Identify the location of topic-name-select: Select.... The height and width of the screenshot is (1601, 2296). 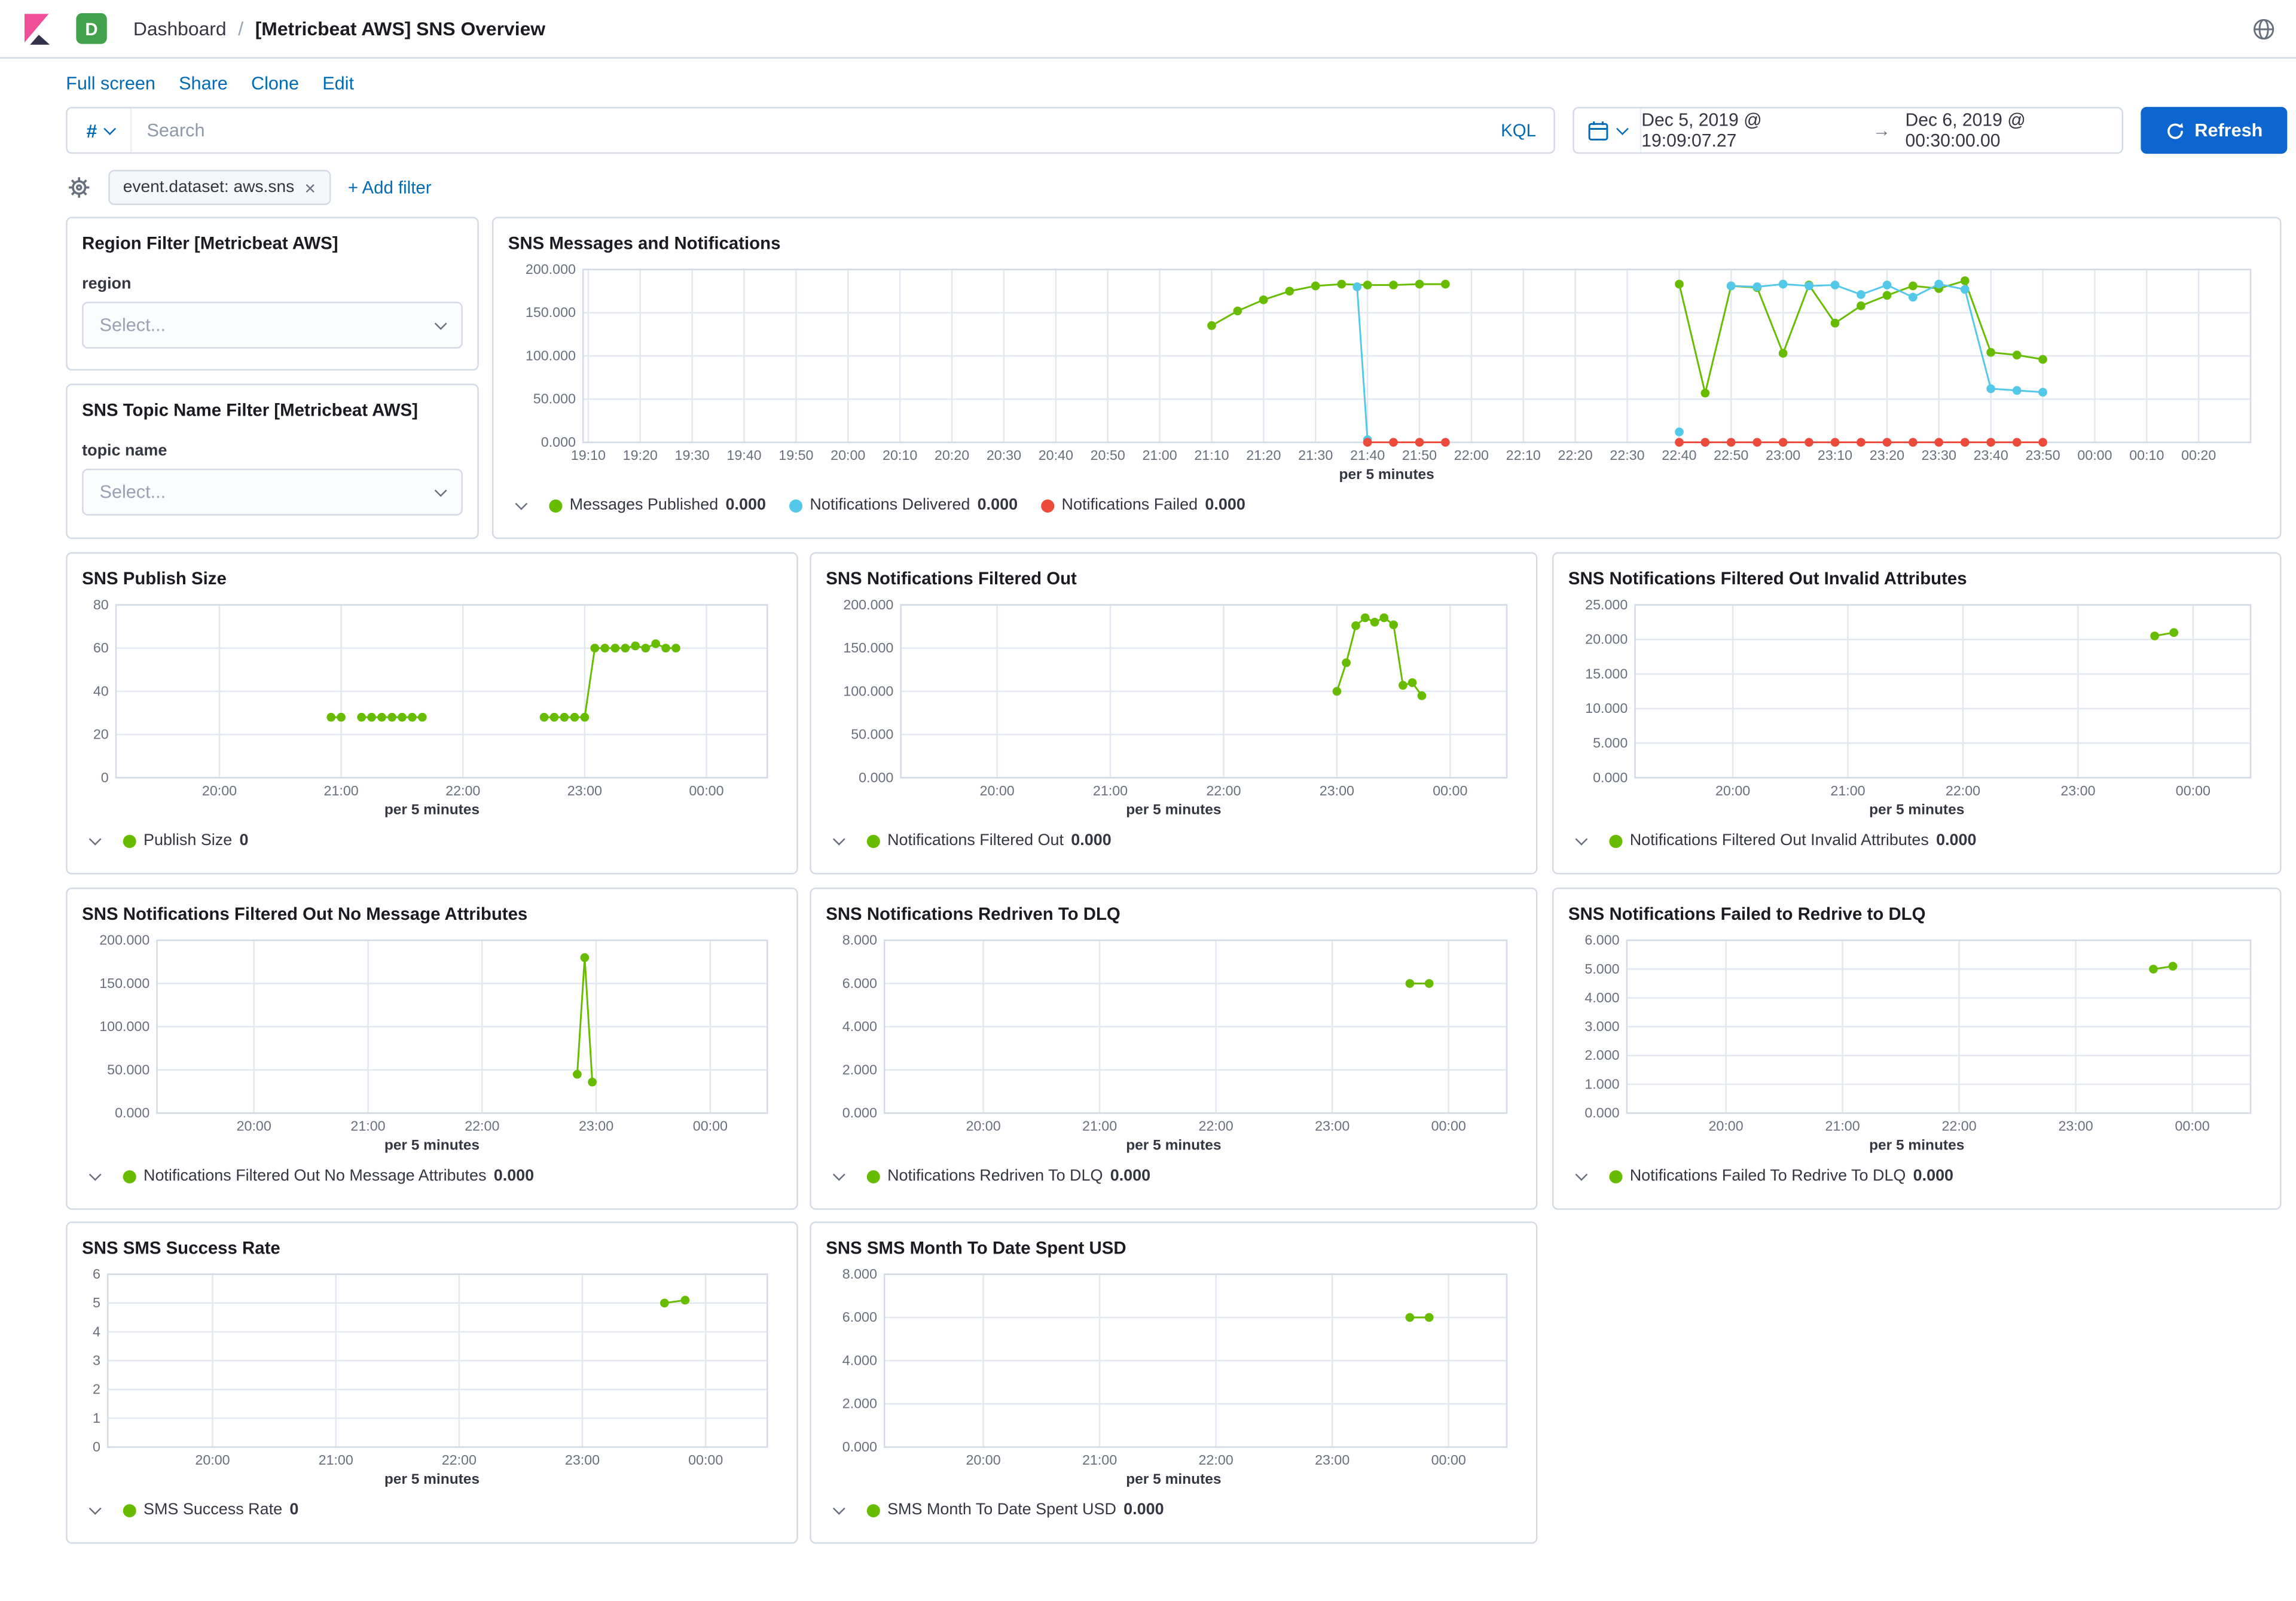
(272, 492).